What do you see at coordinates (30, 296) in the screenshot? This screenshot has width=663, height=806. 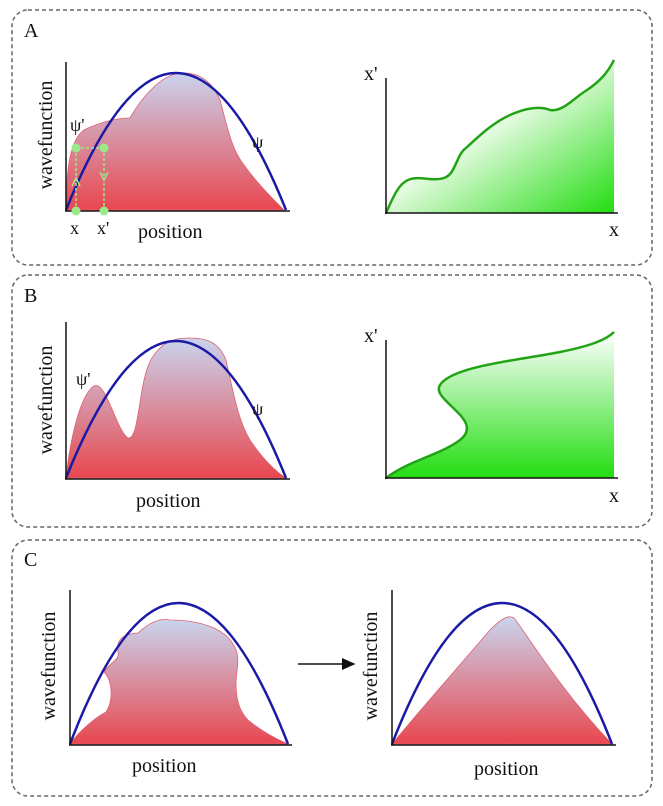 I see `panel-b-letter: B` at bounding box center [30, 296].